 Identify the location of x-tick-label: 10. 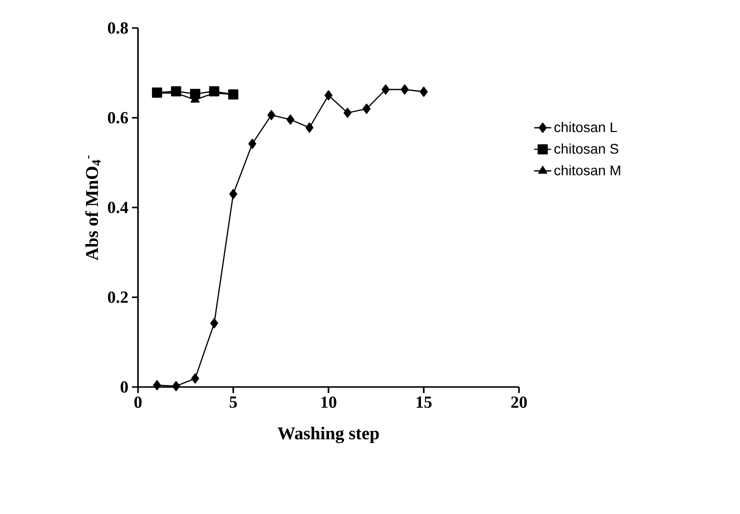
(328, 402).